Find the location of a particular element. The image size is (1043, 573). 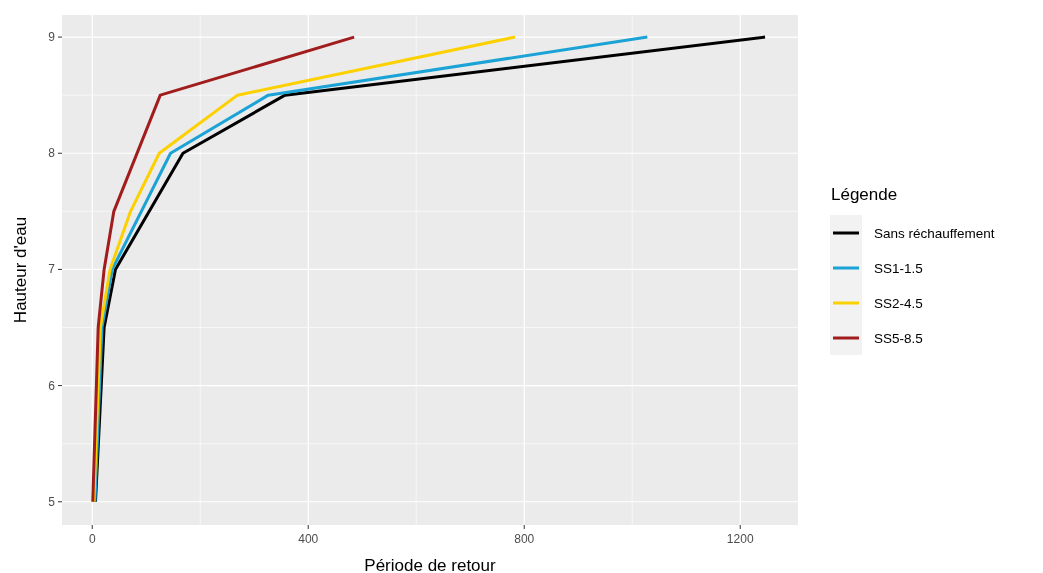

y-tick-label: 9 is located at coordinates (52, 37).